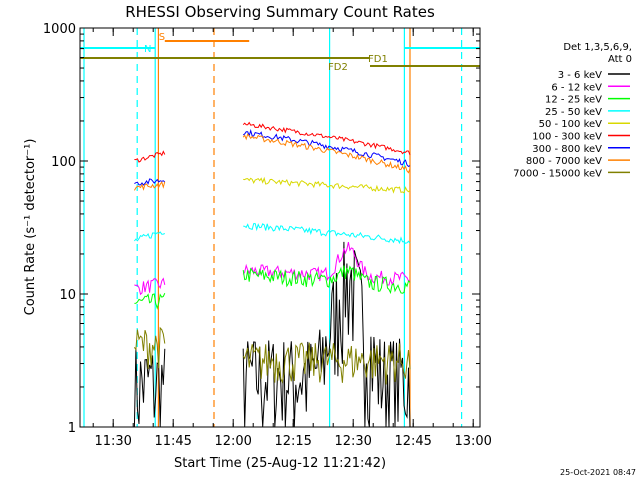 The image size is (640, 480). What do you see at coordinates (59, 29) in the screenshot?
I see `y-tick-label: 1000` at bounding box center [59, 29].